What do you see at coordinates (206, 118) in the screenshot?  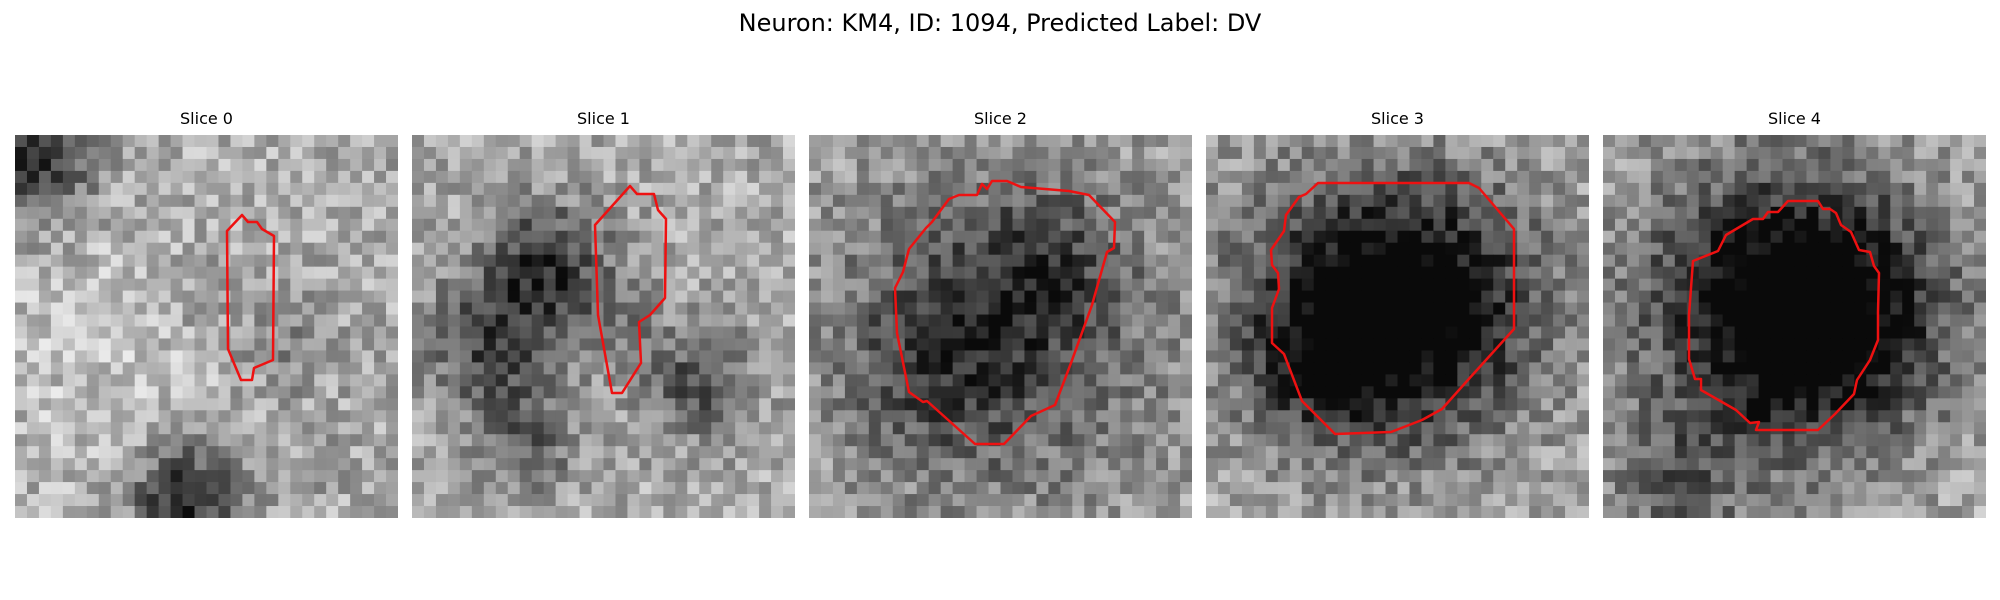 I see `slice-title-0: Slice 0` at bounding box center [206, 118].